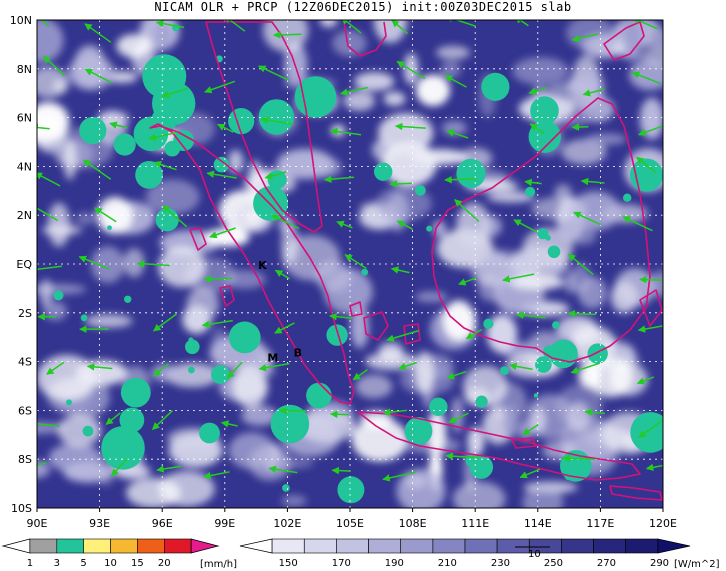 The height and width of the screenshot is (571, 726). Describe the element at coordinates (162, 523) in the screenshot. I see `longitude-label: 96E` at that location.